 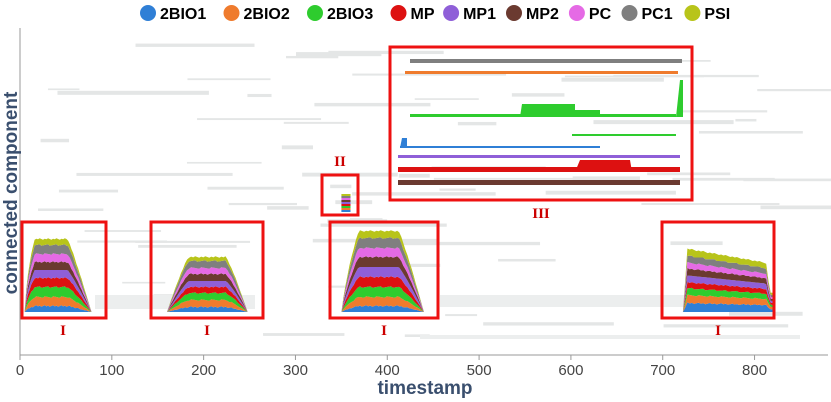 I want to click on legend-label: PC1, so click(x=657, y=14).